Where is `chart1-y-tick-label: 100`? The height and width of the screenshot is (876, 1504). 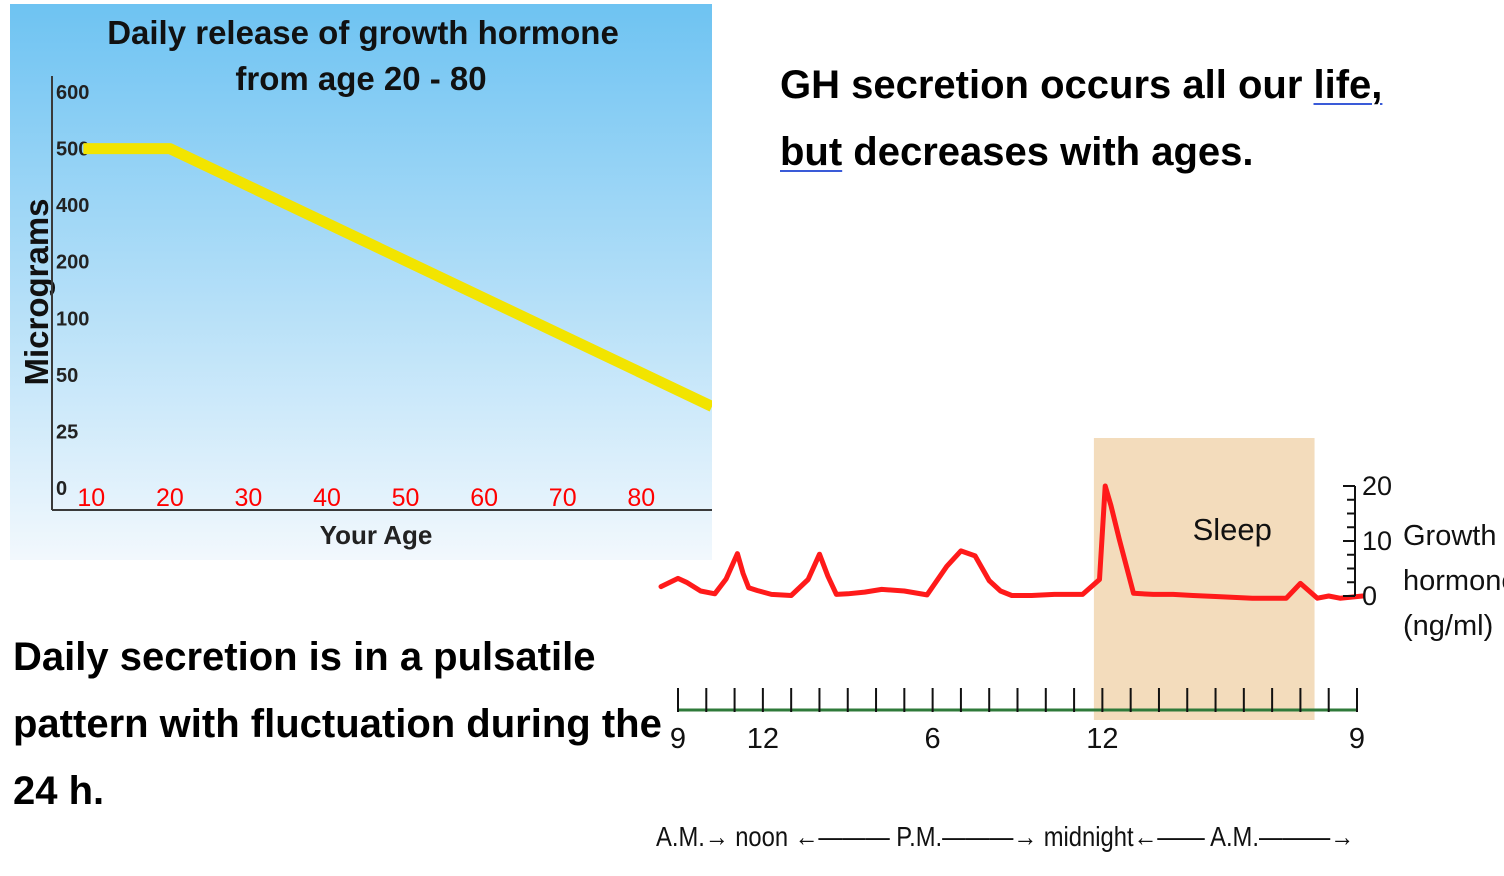
chart1-y-tick-label: 100 is located at coordinates (72, 319).